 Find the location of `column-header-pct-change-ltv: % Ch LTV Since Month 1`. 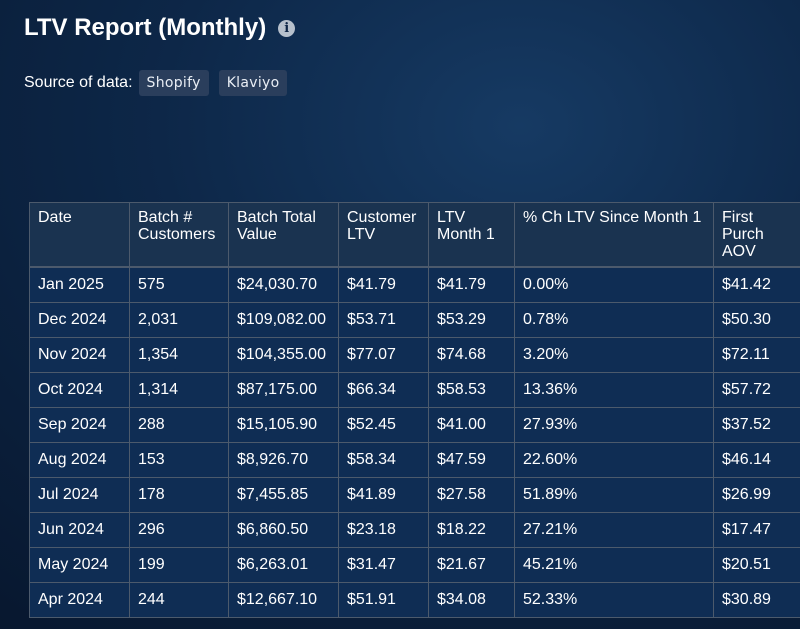

column-header-pct-change-ltv: % Ch LTV Since Month 1 is located at coordinates (614, 235).